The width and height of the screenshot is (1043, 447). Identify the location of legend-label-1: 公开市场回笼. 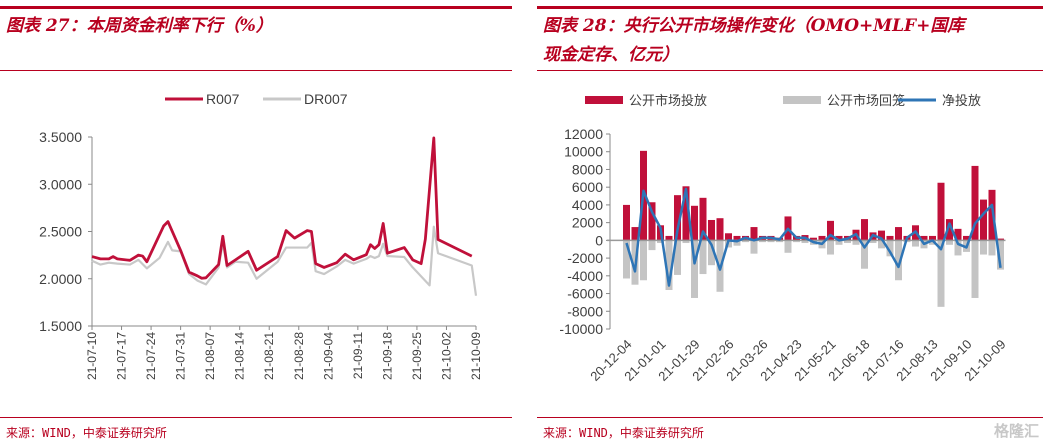
(866, 100).